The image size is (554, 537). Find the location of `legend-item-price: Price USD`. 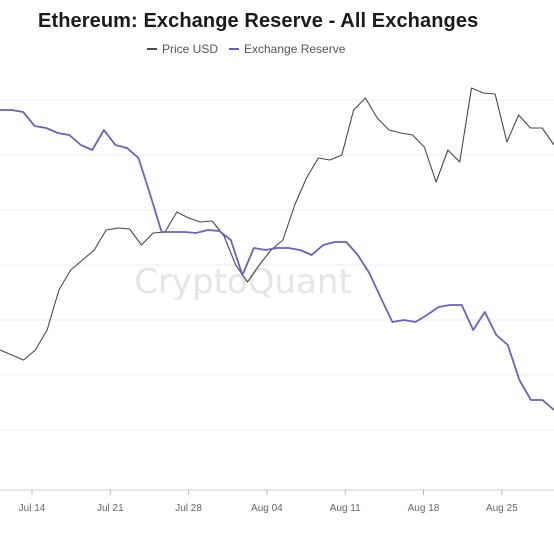

legend-item-price: Price USD is located at coordinates (182, 49).